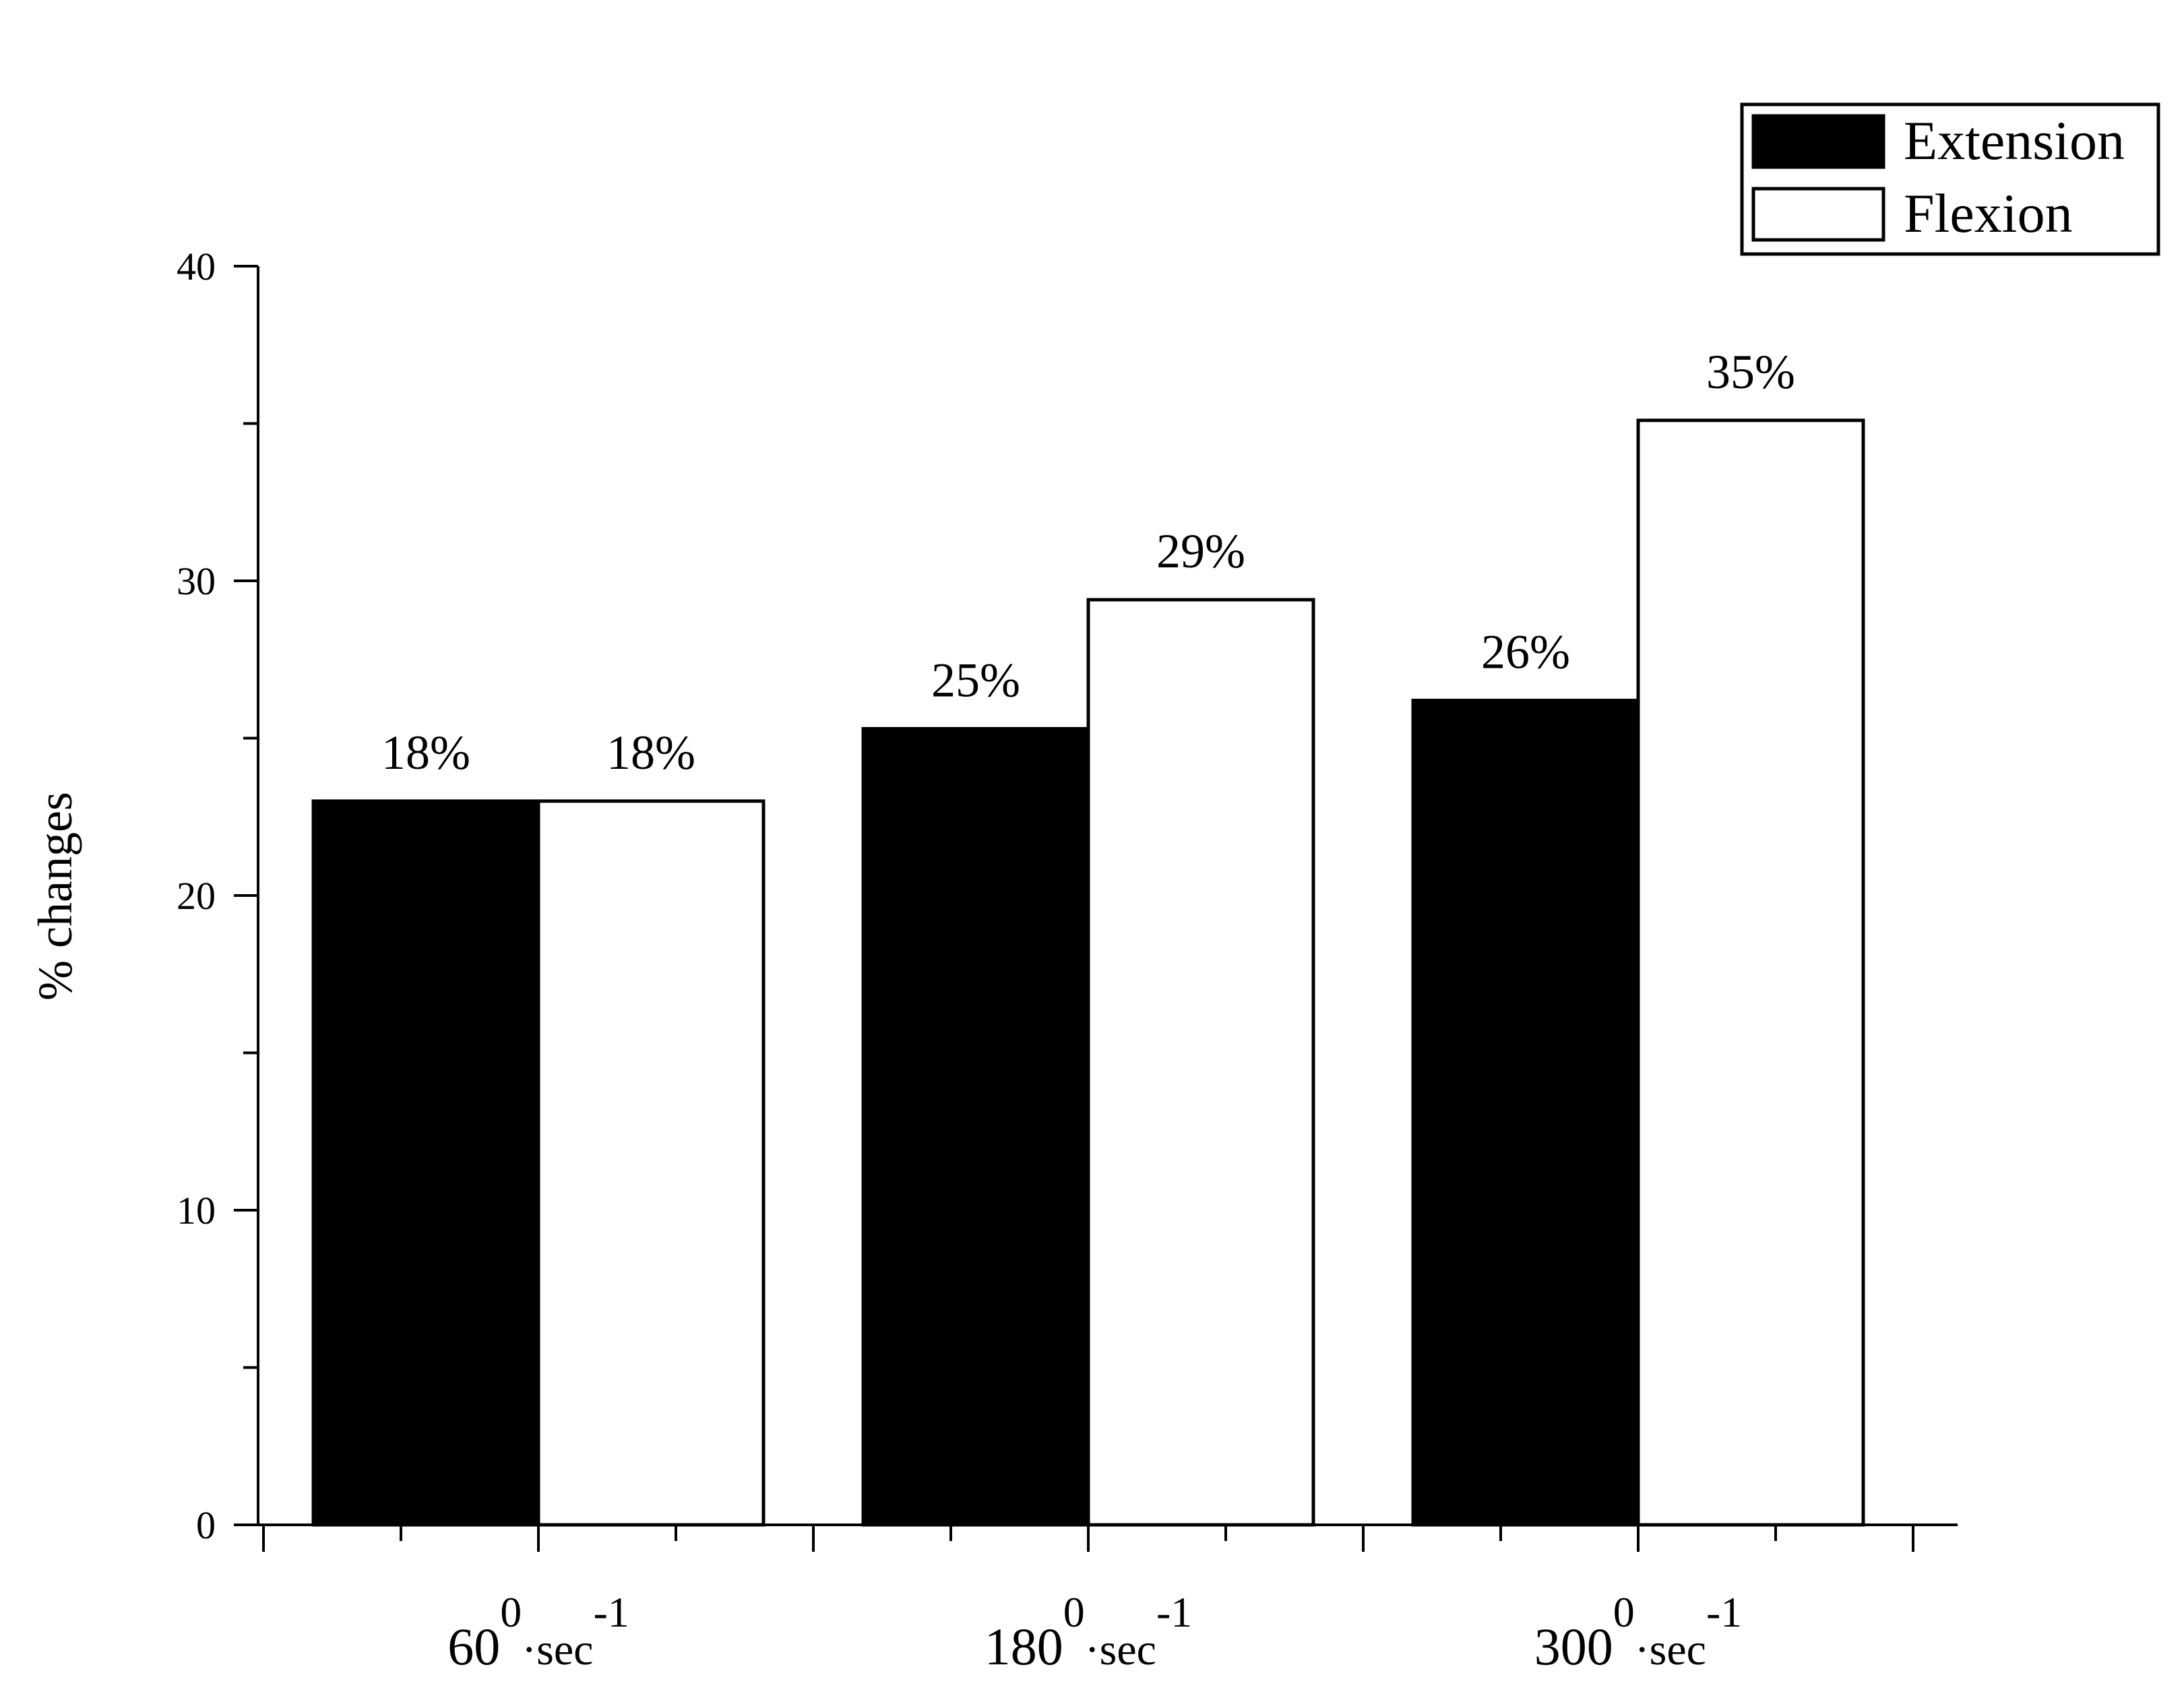  Describe the element at coordinates (1573, 1646) in the screenshot. I see `x-tick-label-part: 300` at that location.